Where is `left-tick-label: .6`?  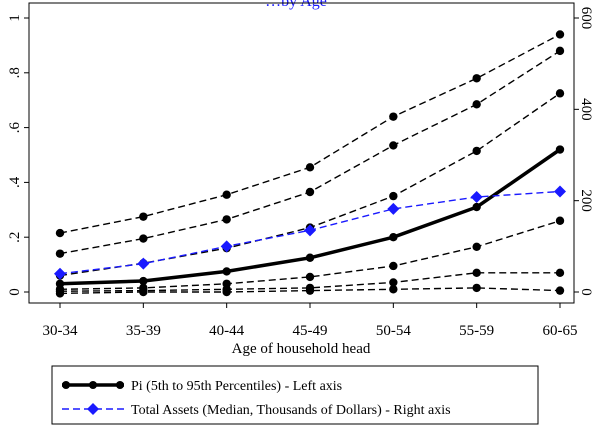
left-tick-label: .6 is located at coordinates (15, 127).